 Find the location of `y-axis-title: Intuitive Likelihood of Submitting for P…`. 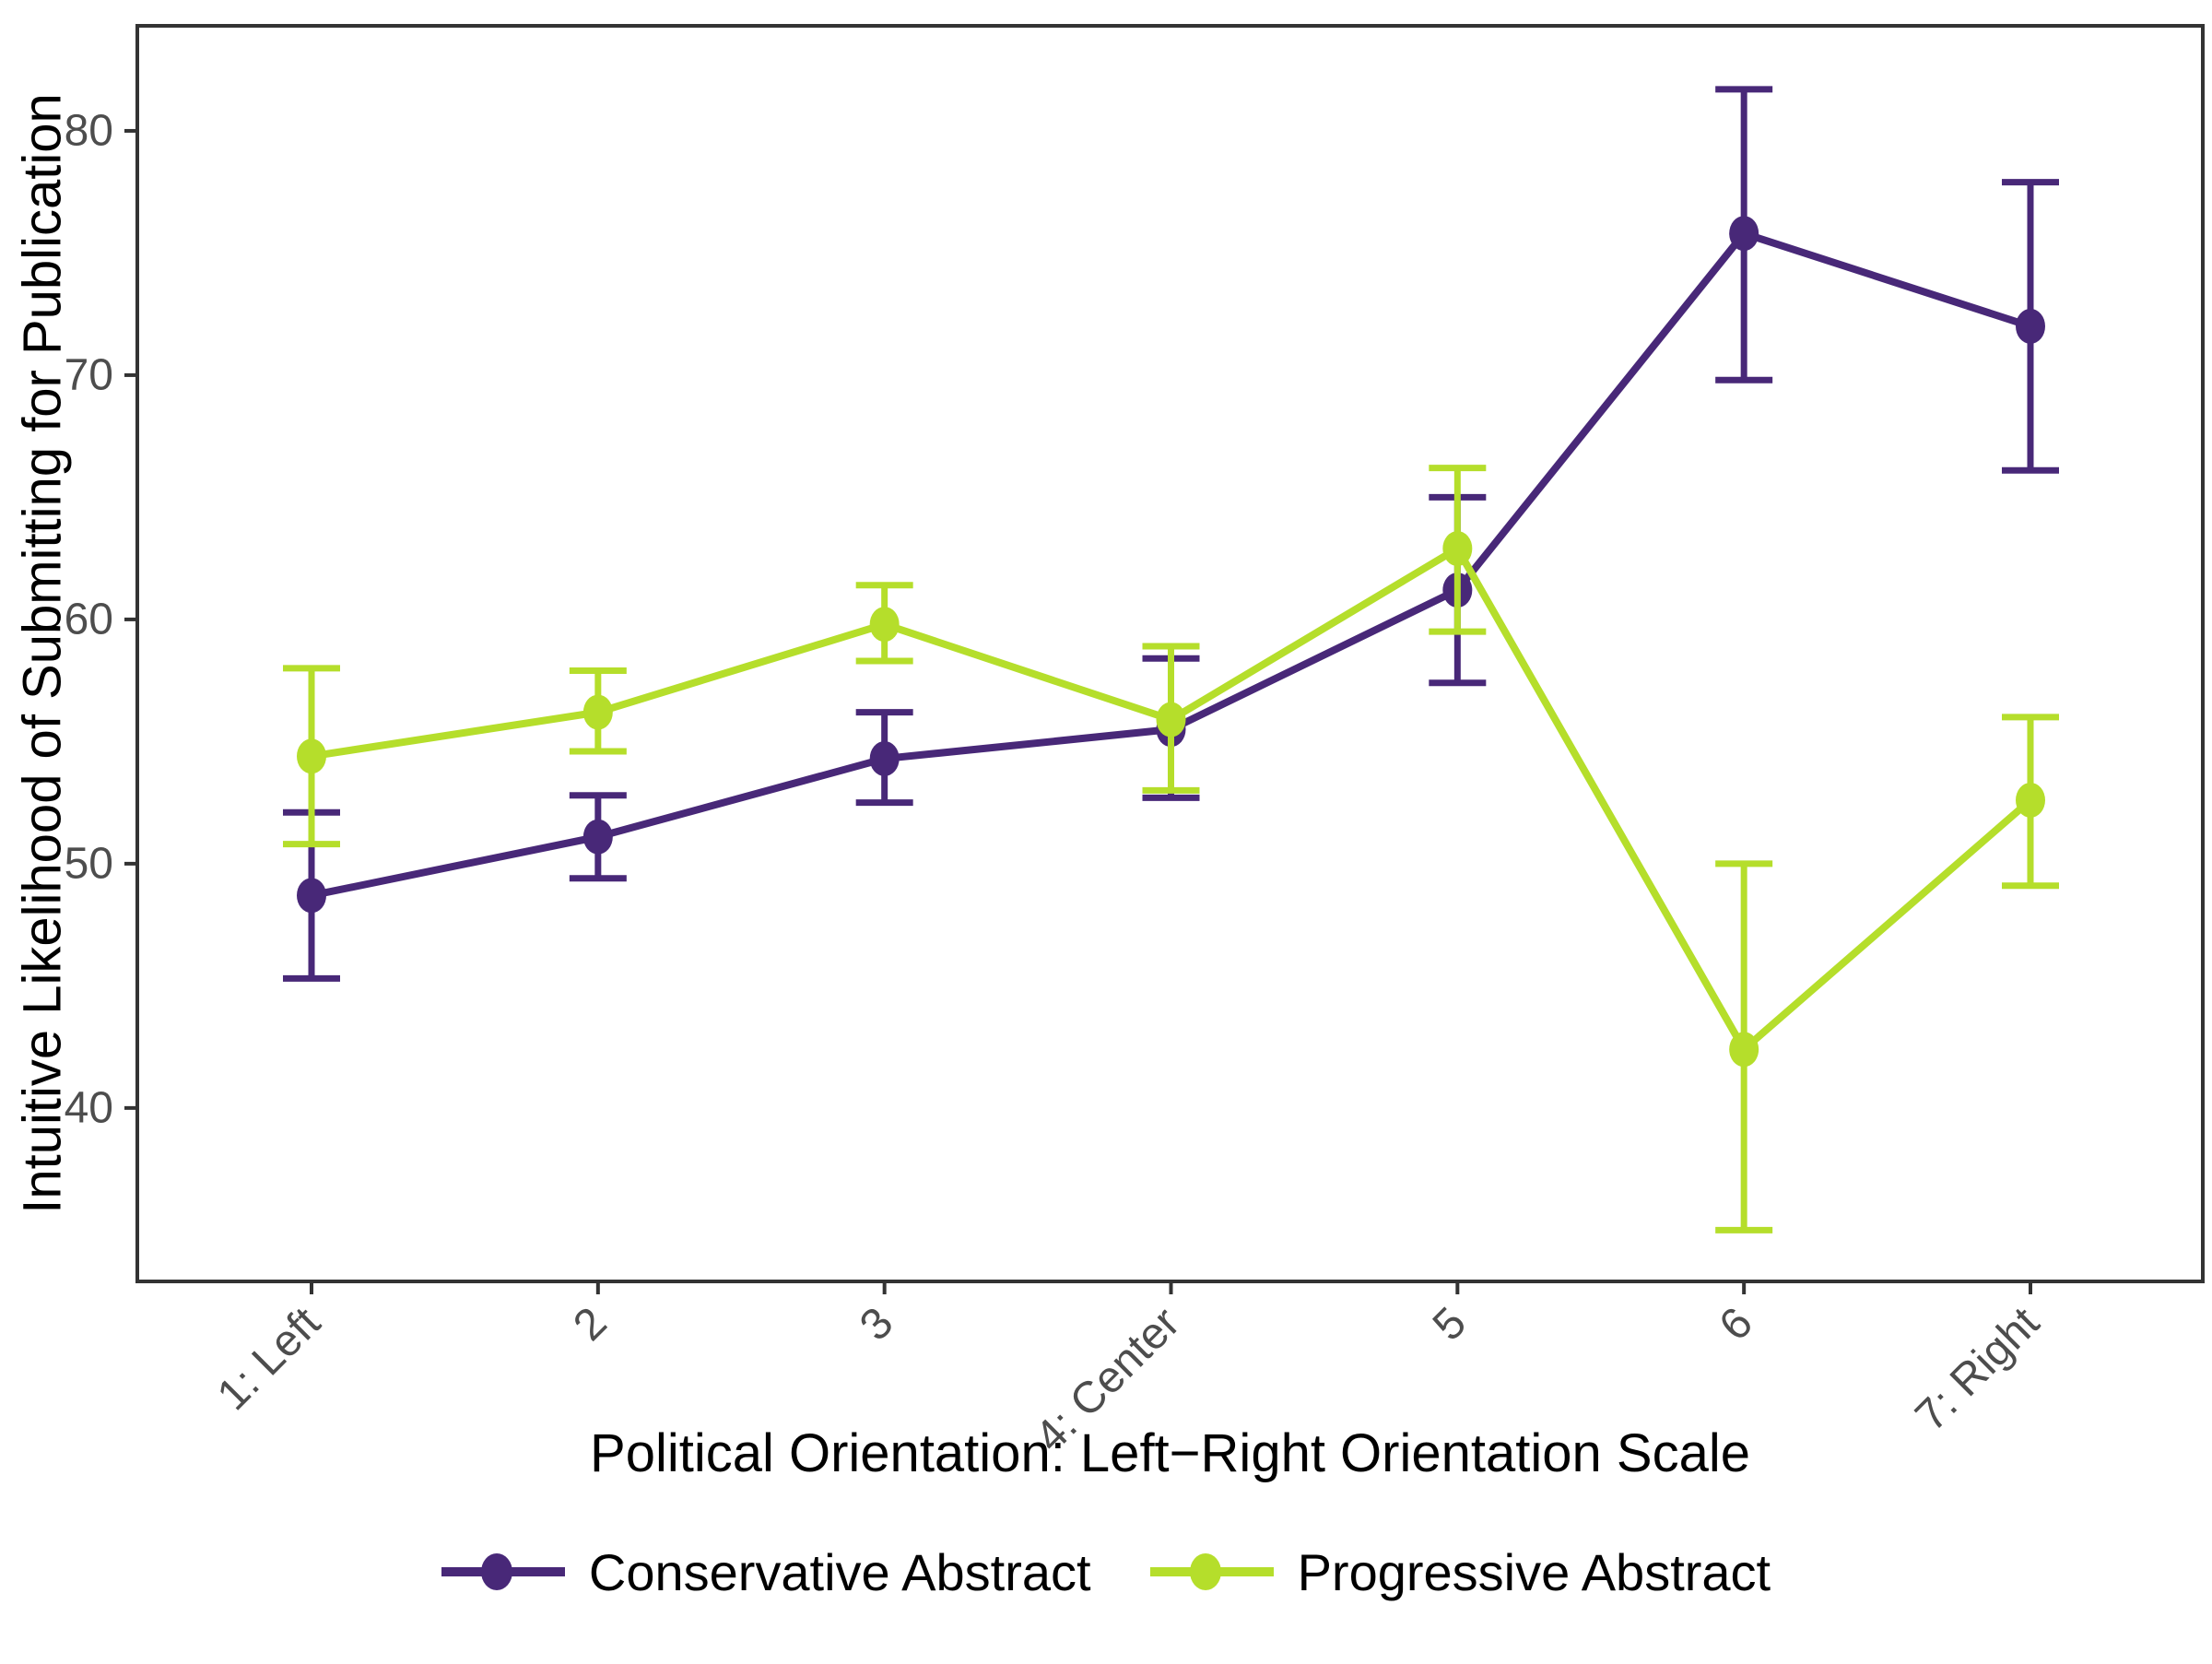

y-axis-title: Intuitive Likelihood of Submitting for P… is located at coordinates (42, 653).